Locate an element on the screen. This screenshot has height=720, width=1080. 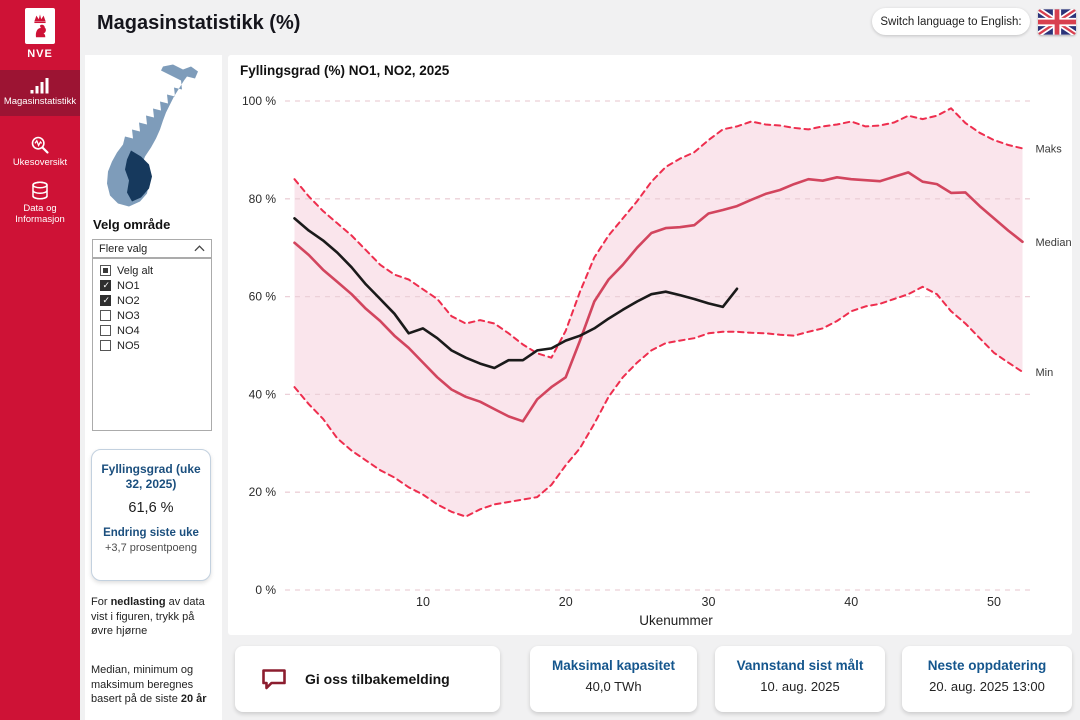
next-update-card: Neste oppdatering 20. aug. 2025 13:00 is located at coordinates (987, 679).